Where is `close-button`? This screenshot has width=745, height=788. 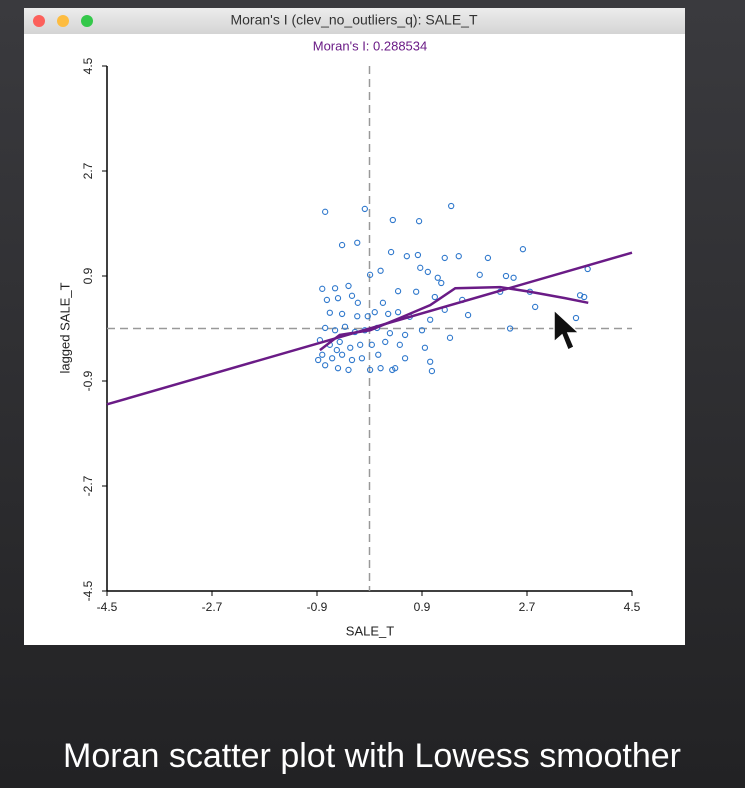
close-button is located at coordinates (39, 21).